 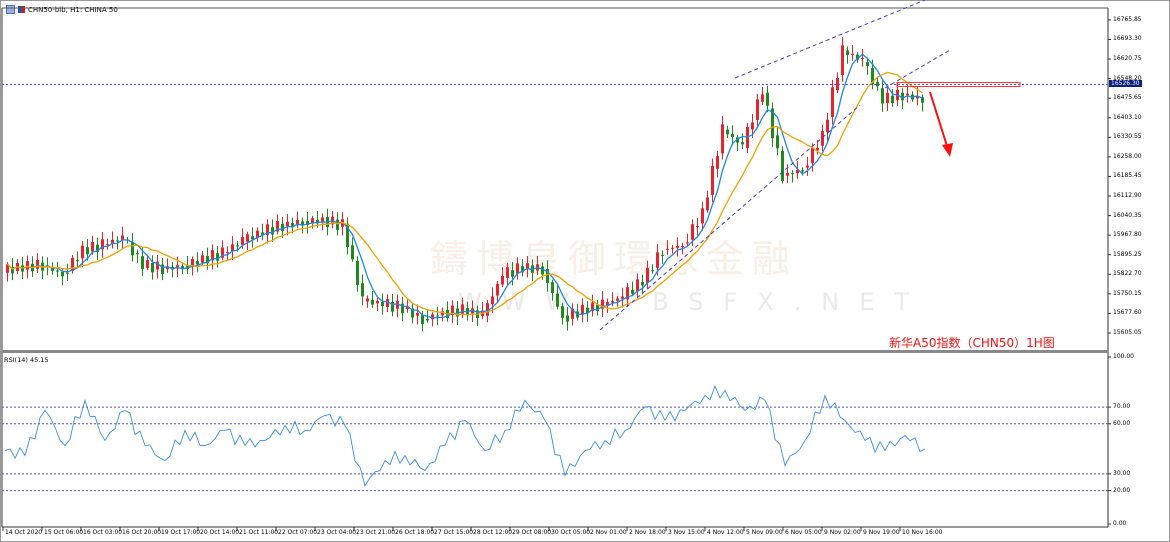 What do you see at coordinates (1127, 98) in the screenshot?
I see `price-tick-label: 16475.65` at bounding box center [1127, 98].